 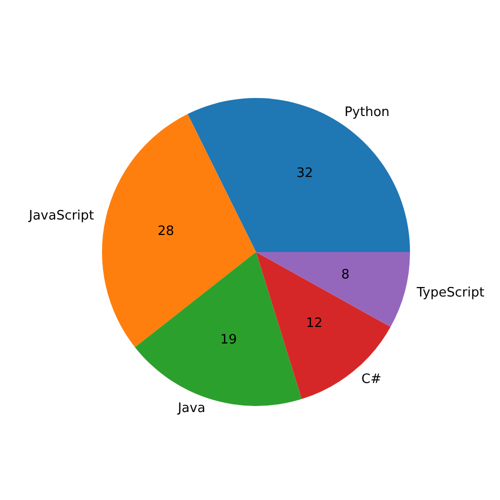 I want to click on data-label: 19, so click(x=228, y=340).